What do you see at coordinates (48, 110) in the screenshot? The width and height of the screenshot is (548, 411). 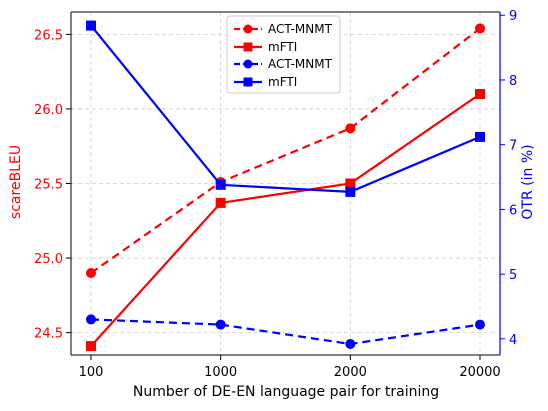 I see `y-left-tick-label: 26.0` at bounding box center [48, 110].